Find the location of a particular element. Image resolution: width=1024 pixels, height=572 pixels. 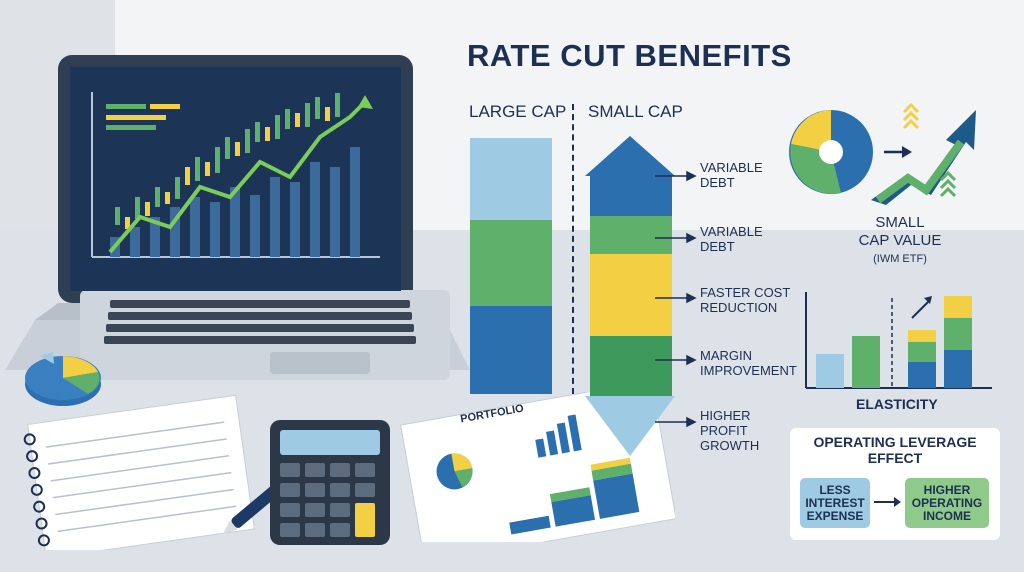

less-interest-line2: INTEREST is located at coordinates (835, 502).